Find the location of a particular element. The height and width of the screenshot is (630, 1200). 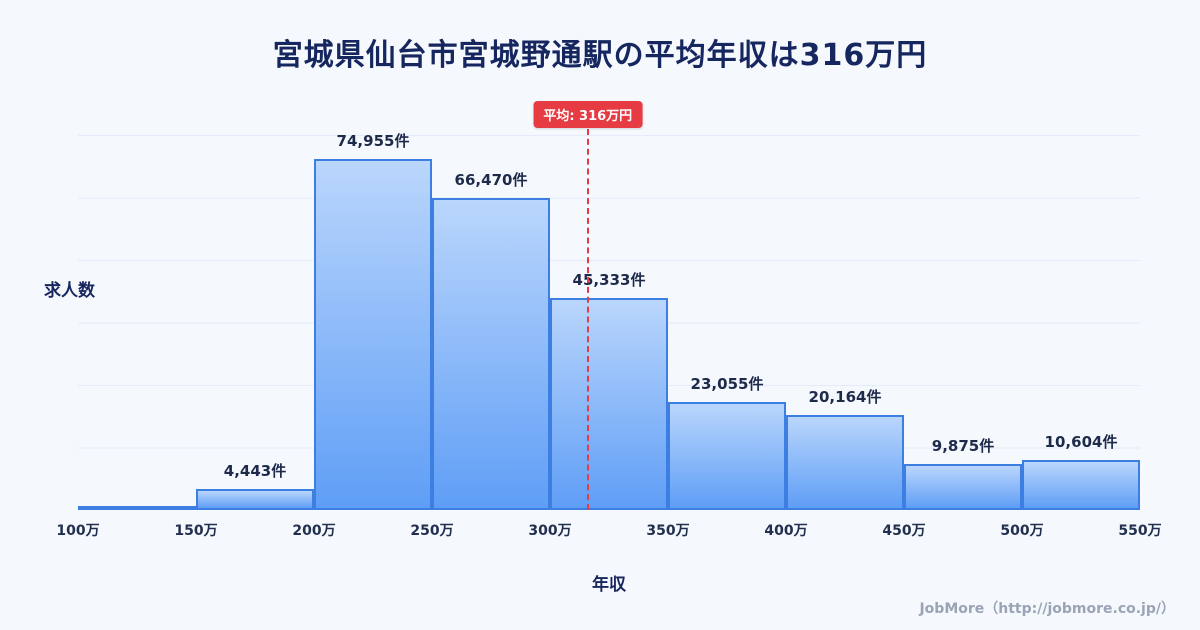

bar-value-label: 10,604件 is located at coordinates (1081, 442).